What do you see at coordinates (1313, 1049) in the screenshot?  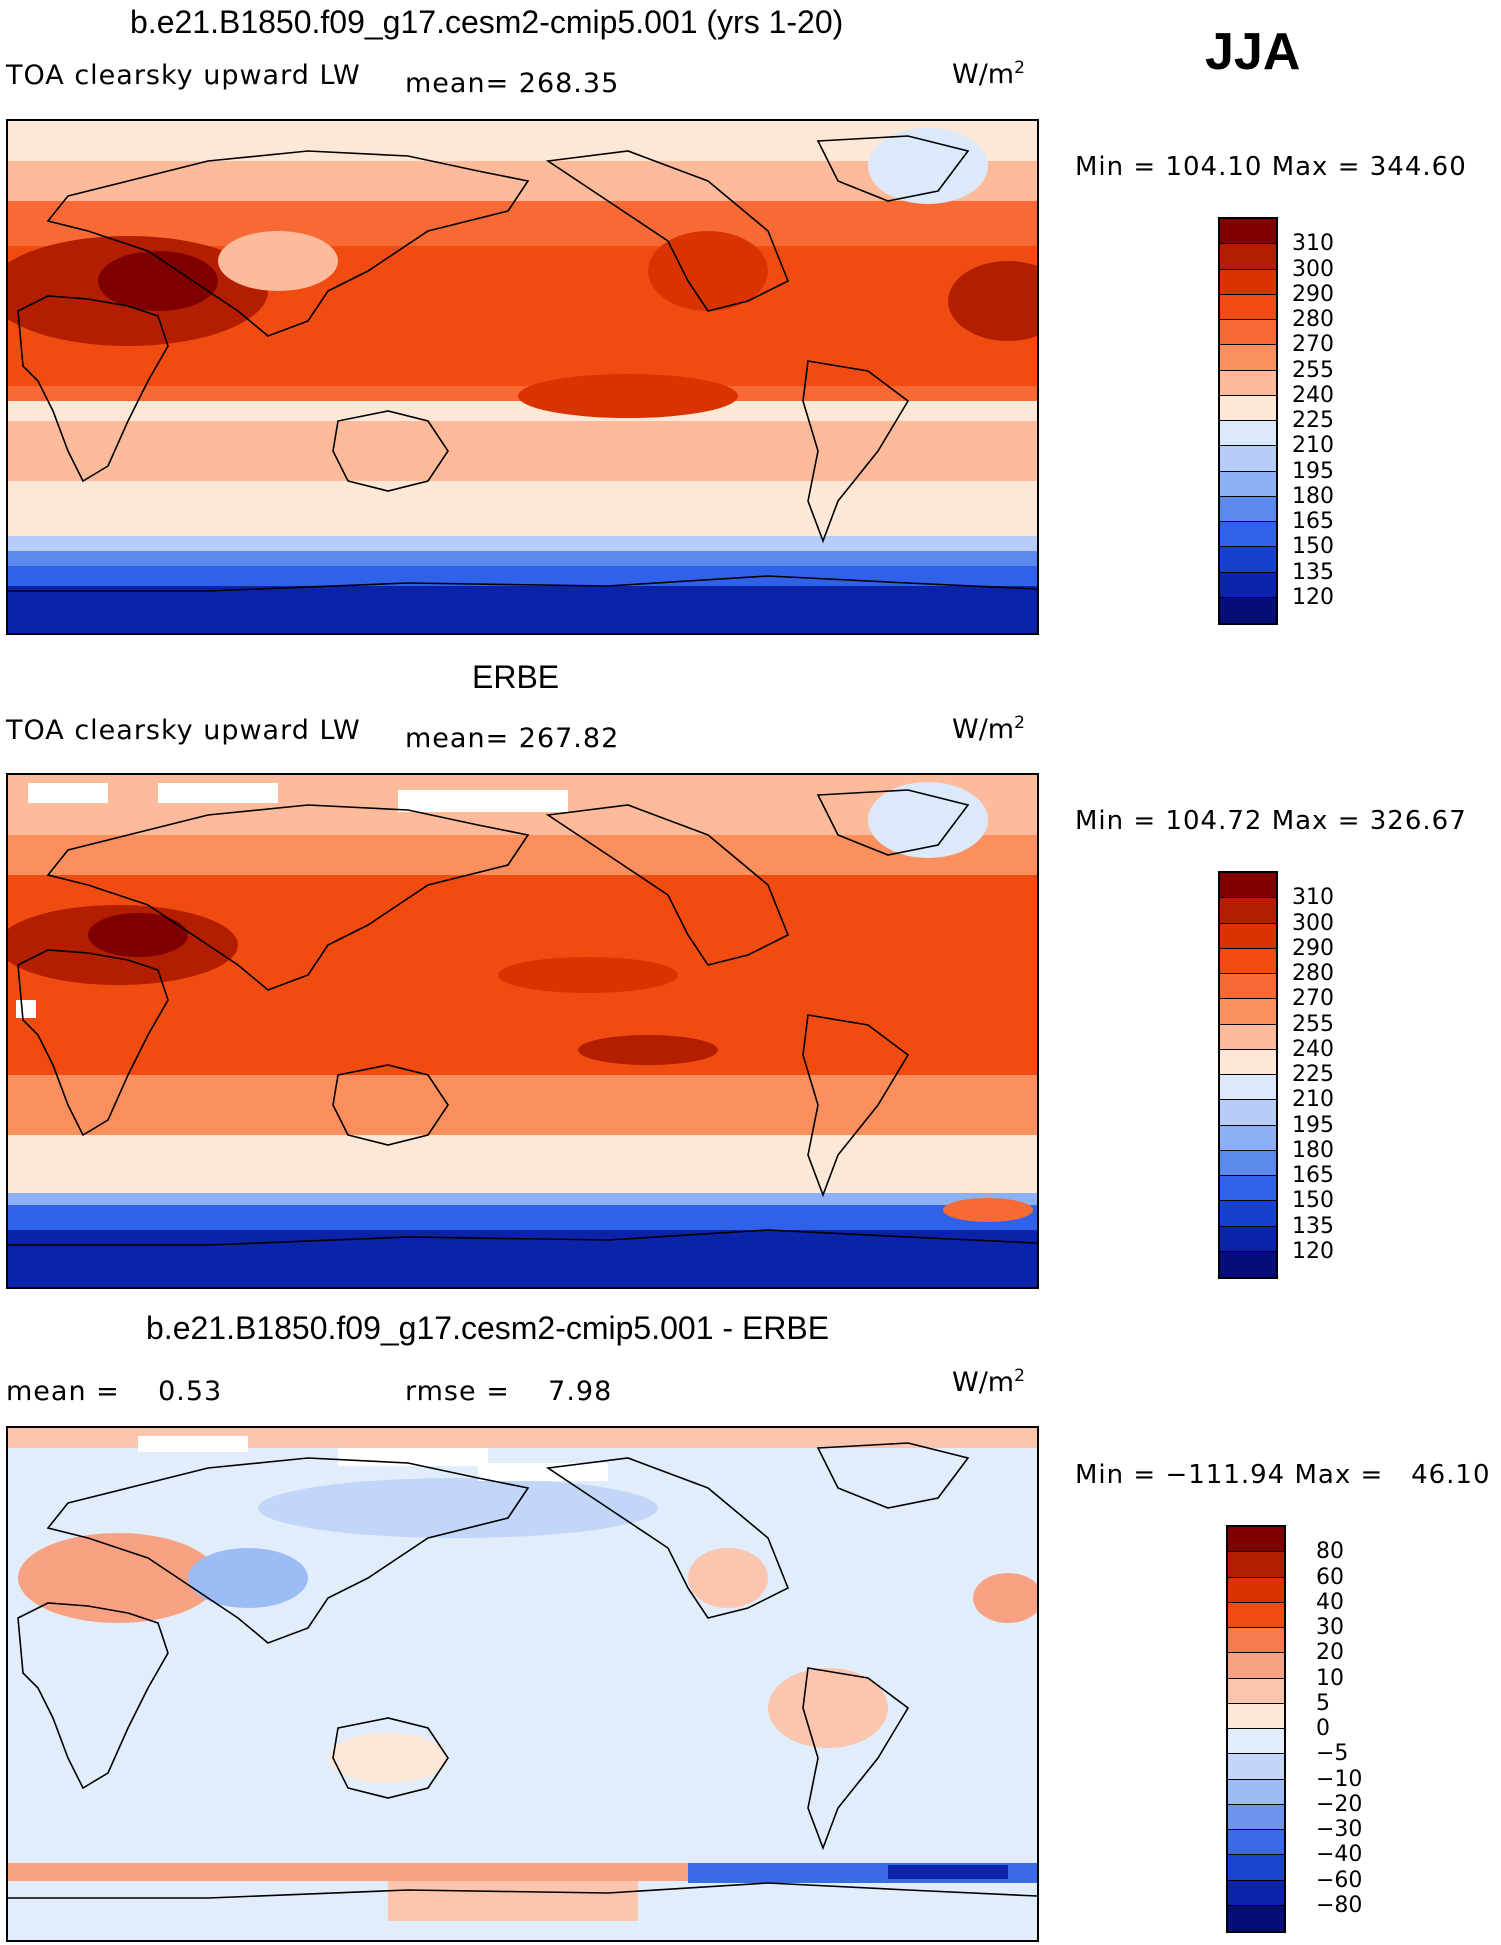 I see `colorbar-label: 240` at bounding box center [1313, 1049].